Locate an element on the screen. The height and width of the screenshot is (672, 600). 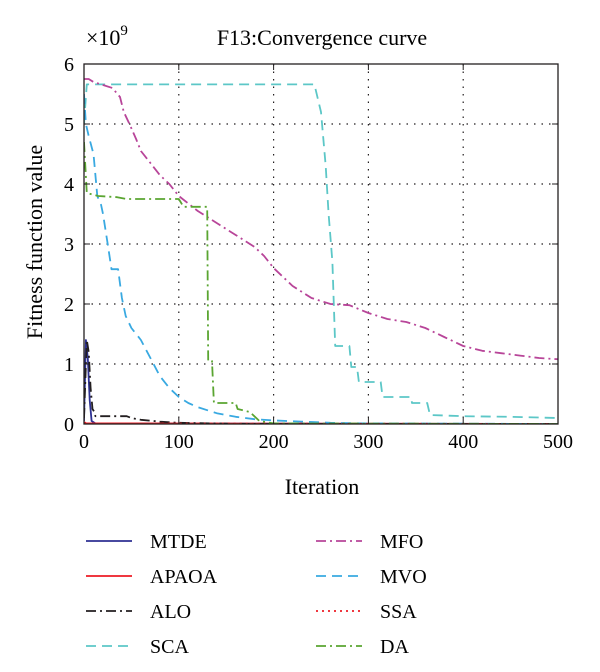
y-tick-label: 5 is located at coordinates (69, 125).